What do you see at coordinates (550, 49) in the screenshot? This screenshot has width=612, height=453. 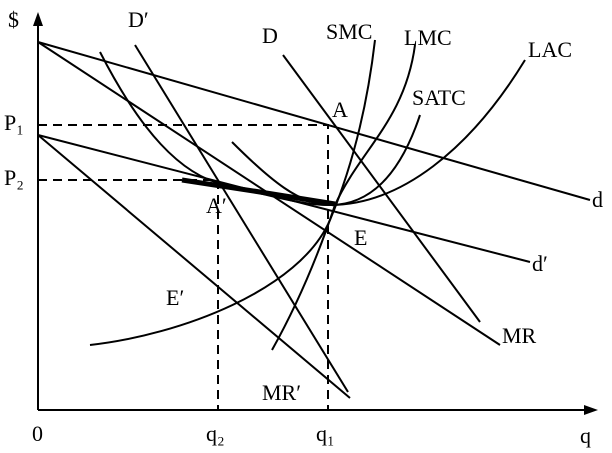 I see `lac-label: LAC` at bounding box center [550, 49].